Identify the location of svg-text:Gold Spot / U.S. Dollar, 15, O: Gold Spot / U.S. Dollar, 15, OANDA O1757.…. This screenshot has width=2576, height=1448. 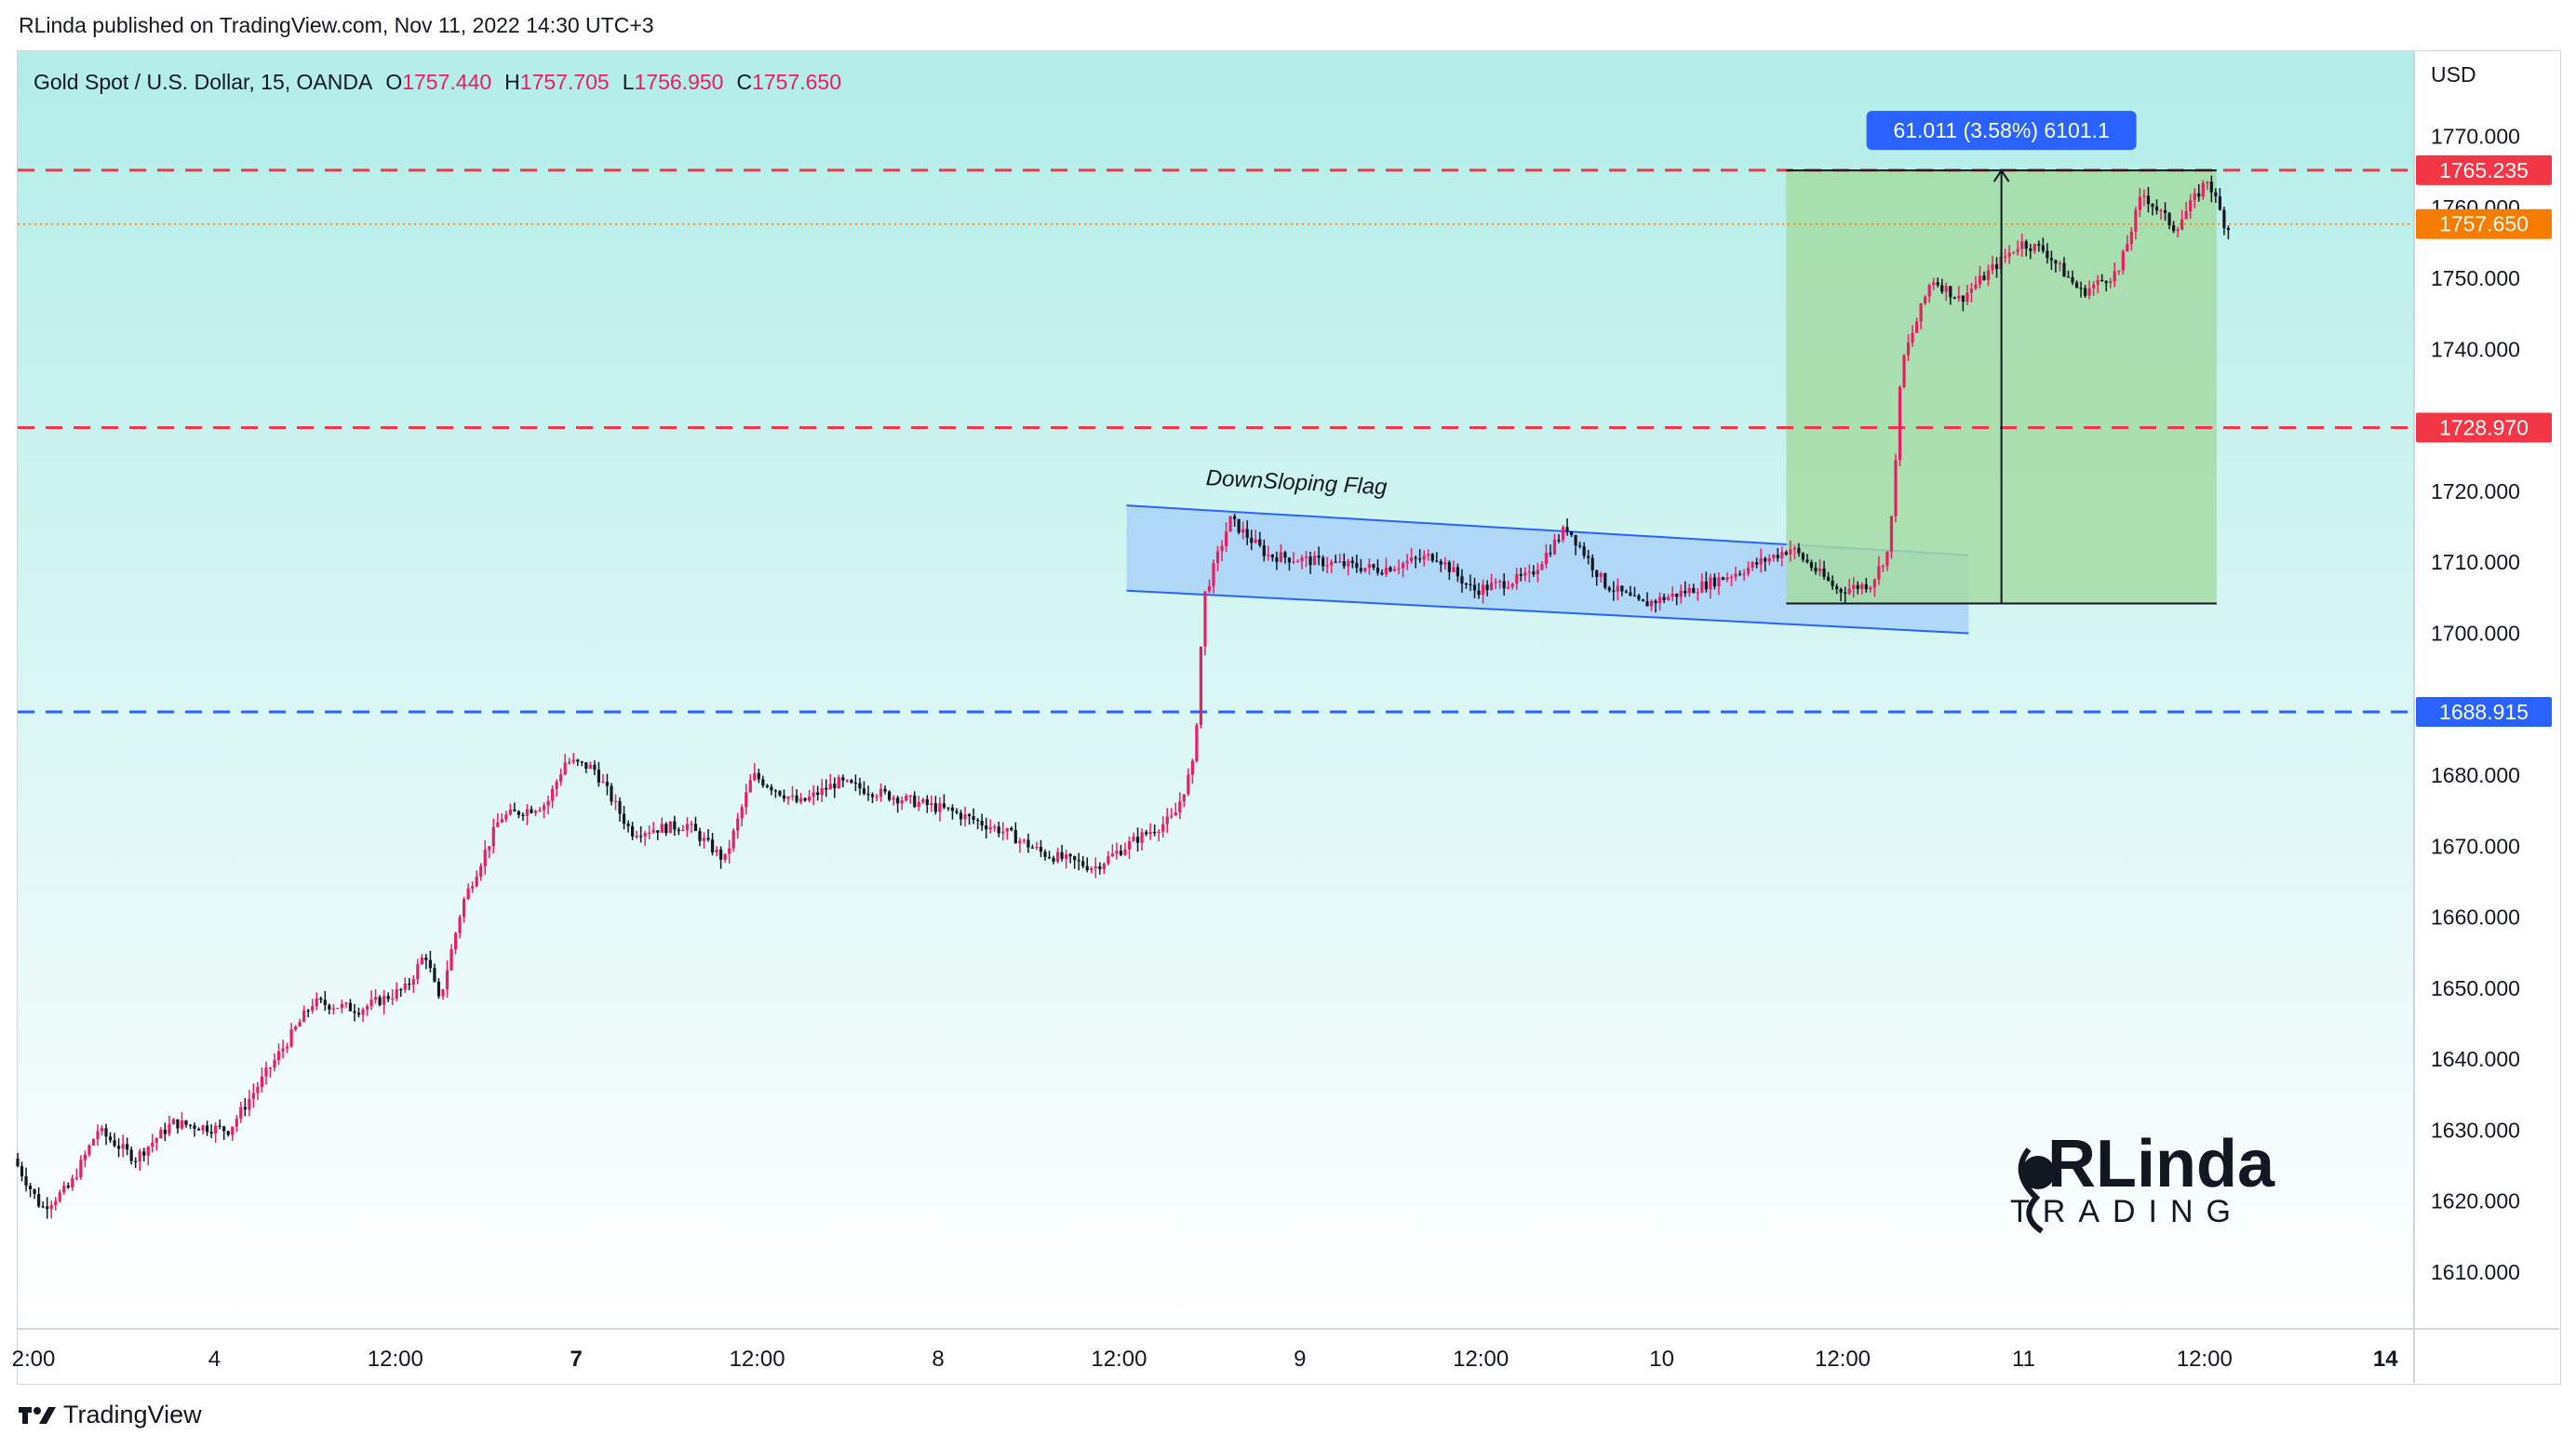
(437, 82).